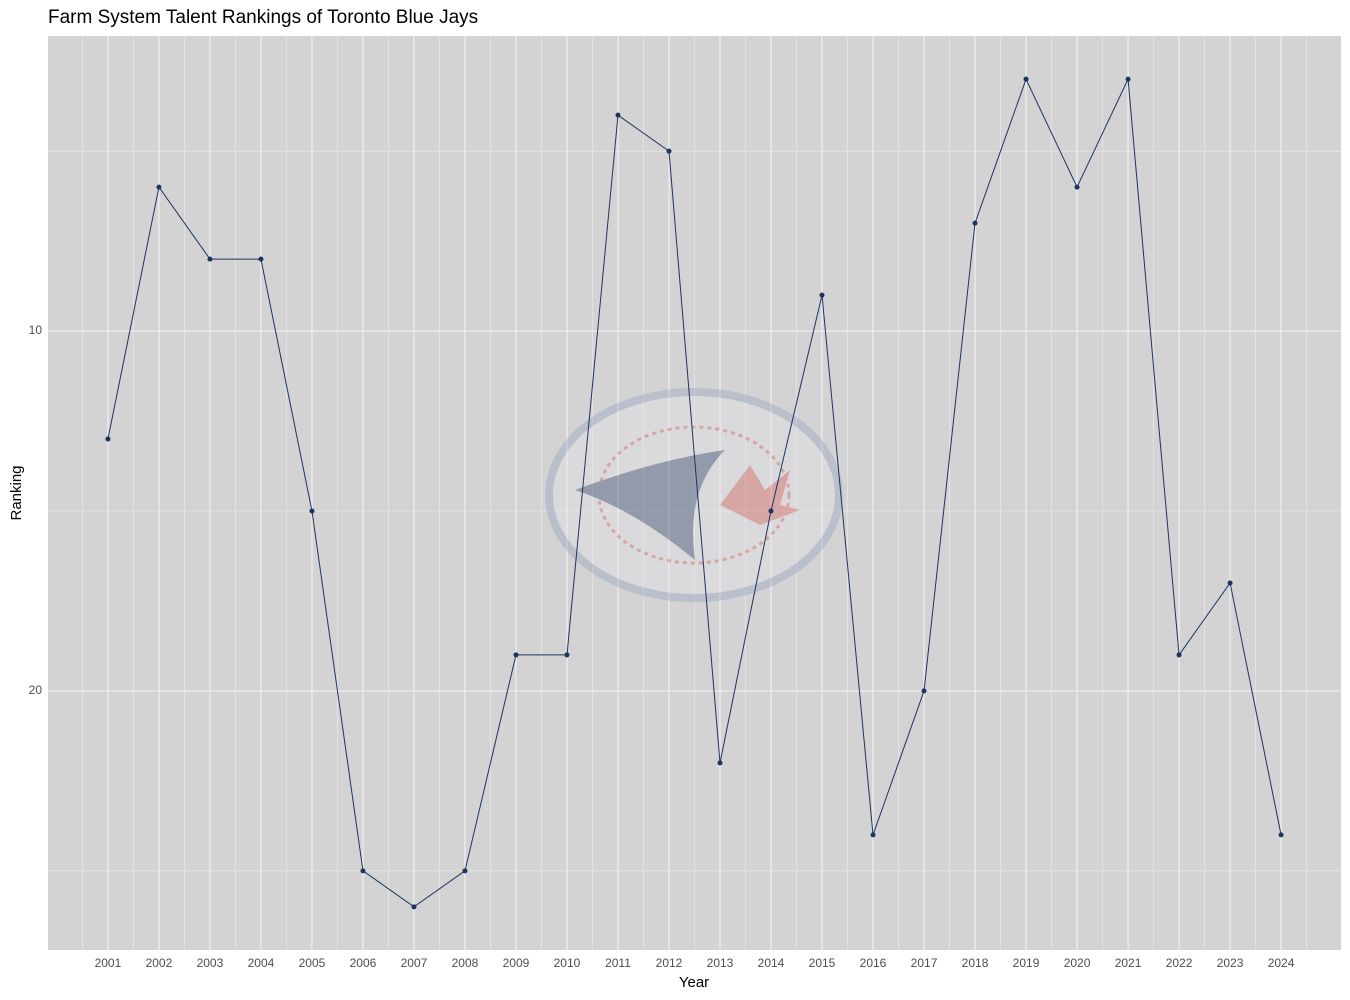  What do you see at coordinates (363, 963) in the screenshot?
I see `x-tick-label: 2006` at bounding box center [363, 963].